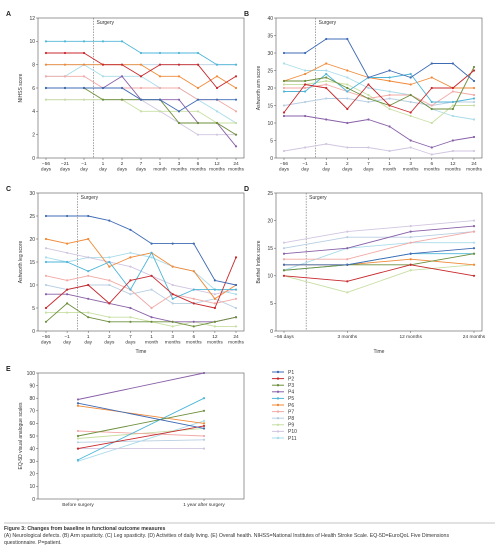  What do you see at coordinates (106, 23) in the screenshot?
I see `surgery-label: Surgery` at bounding box center [106, 23].